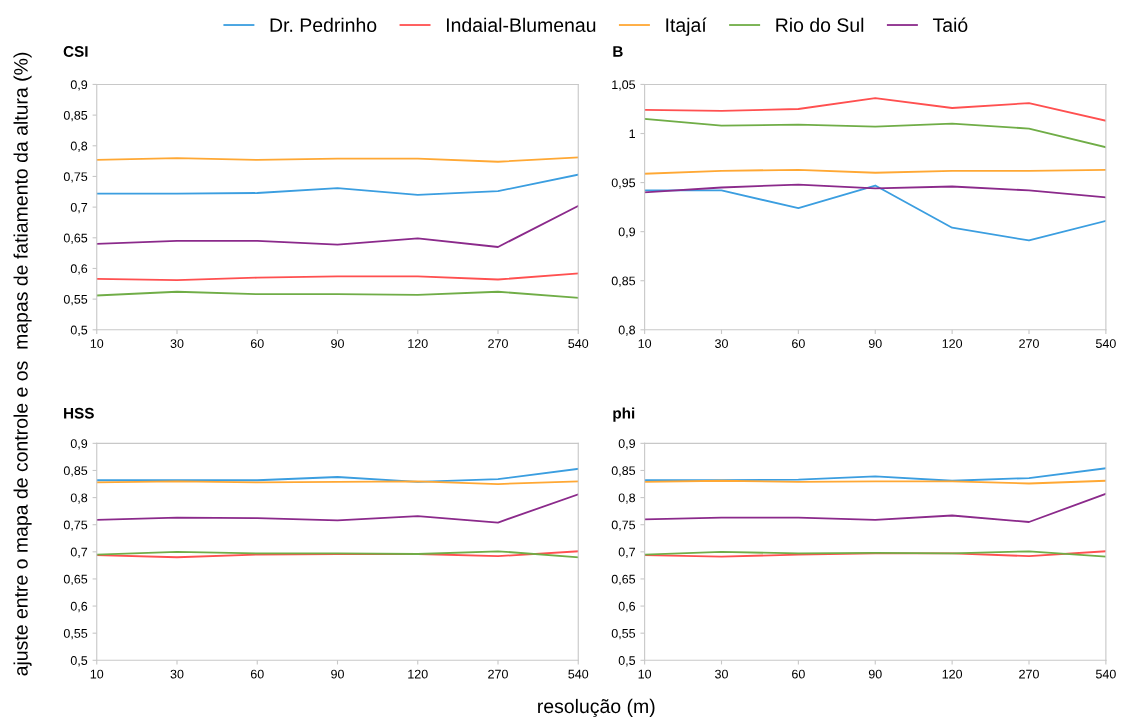 Image resolution: width=1125 pixels, height=728 pixels. I want to click on legend-label: Itajaí, so click(686, 26).